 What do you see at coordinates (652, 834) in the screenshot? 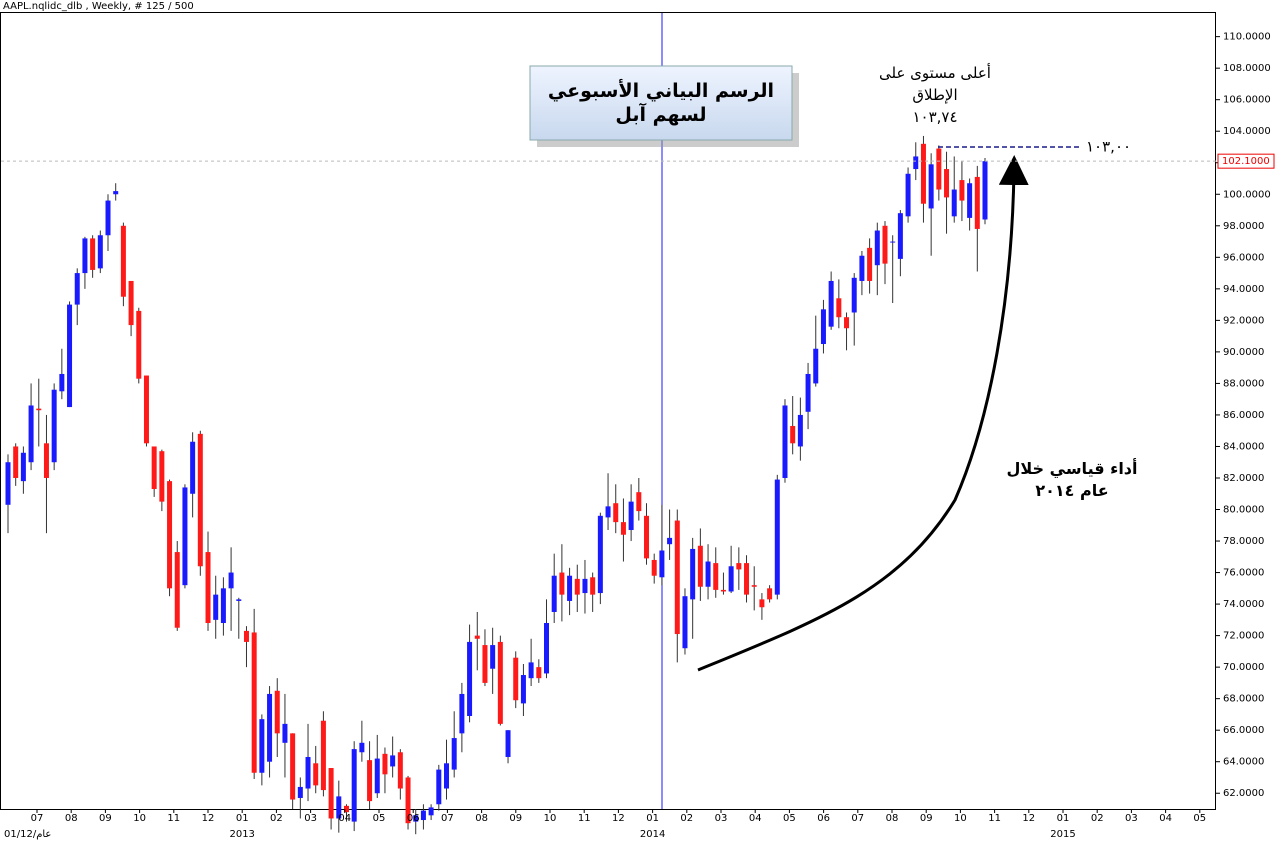
I see `year-label: 2014` at bounding box center [652, 834].